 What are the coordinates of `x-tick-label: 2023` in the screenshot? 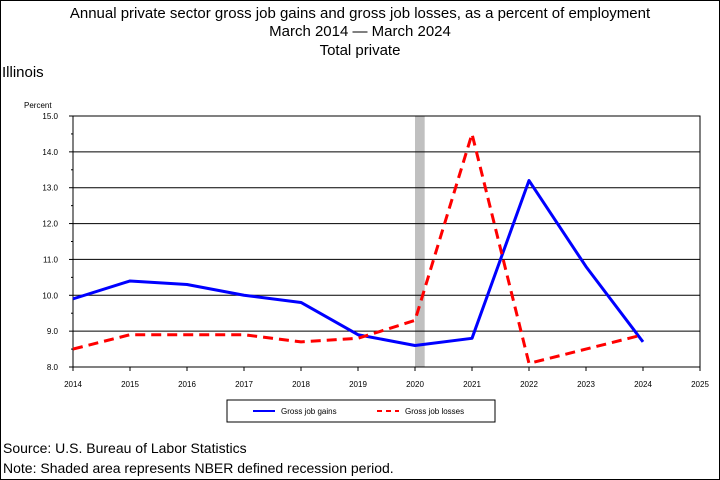 It's located at (586, 384).